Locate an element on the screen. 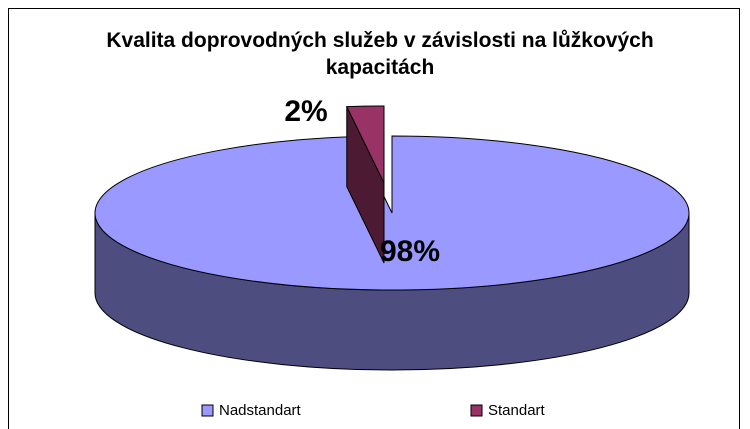 The width and height of the screenshot is (750, 429). legend: Nadstandart Standart is located at coordinates (373, 410).